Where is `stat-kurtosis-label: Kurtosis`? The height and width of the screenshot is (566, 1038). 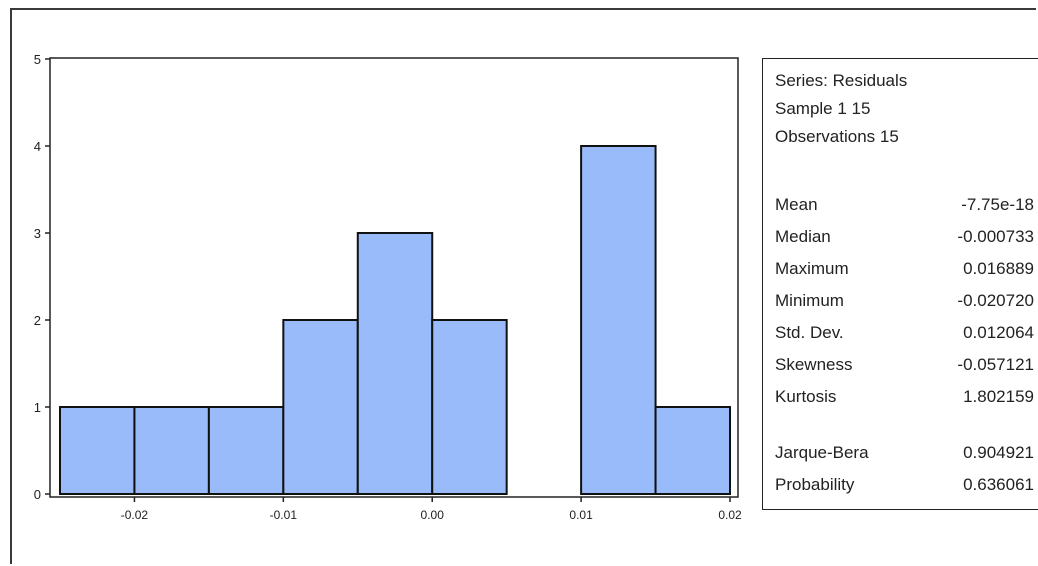 stat-kurtosis-label: Kurtosis is located at coordinates (806, 396).